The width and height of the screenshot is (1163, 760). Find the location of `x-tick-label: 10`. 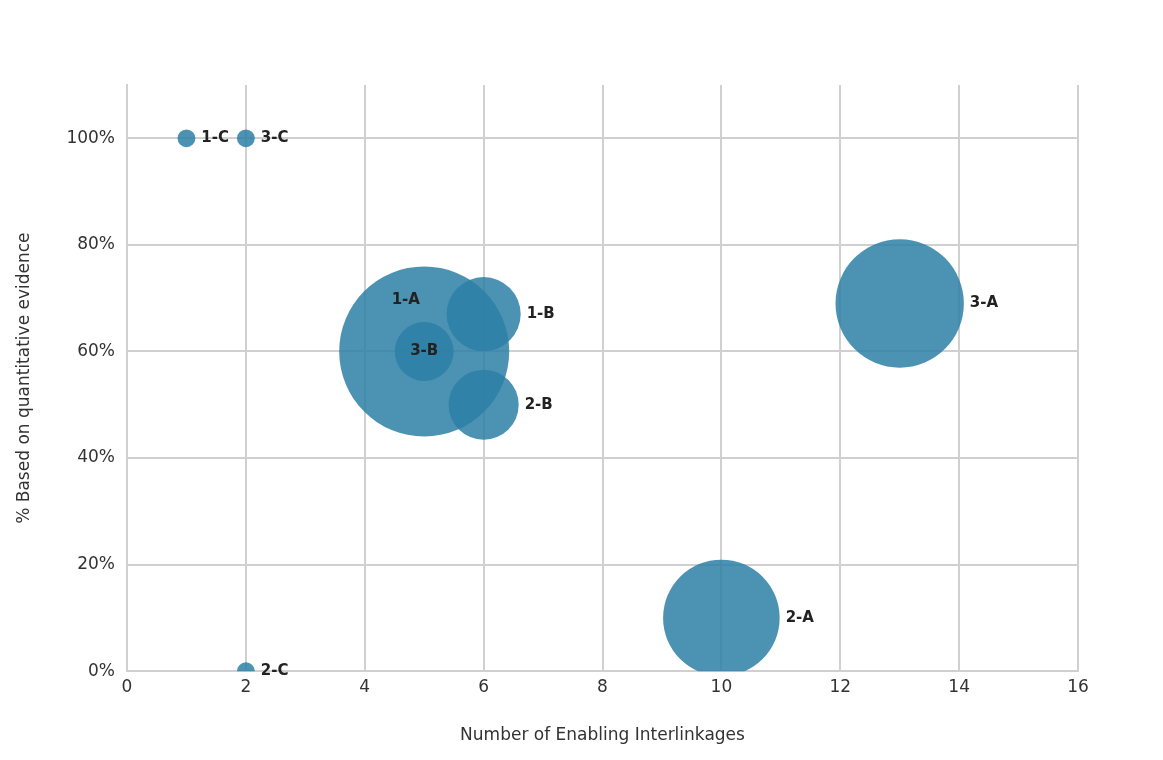

x-tick-label: 10 is located at coordinates (721, 685).